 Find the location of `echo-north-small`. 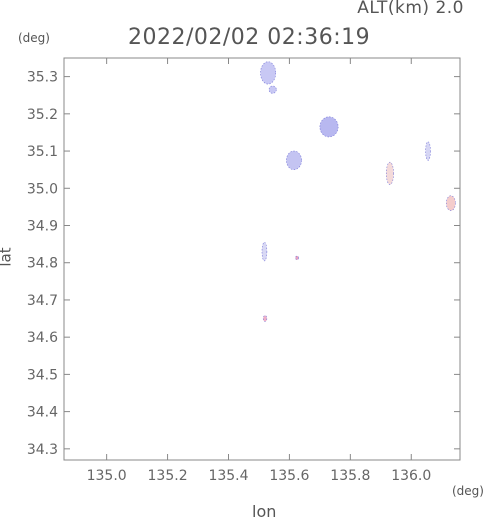

echo-north-small is located at coordinates (272, 89).